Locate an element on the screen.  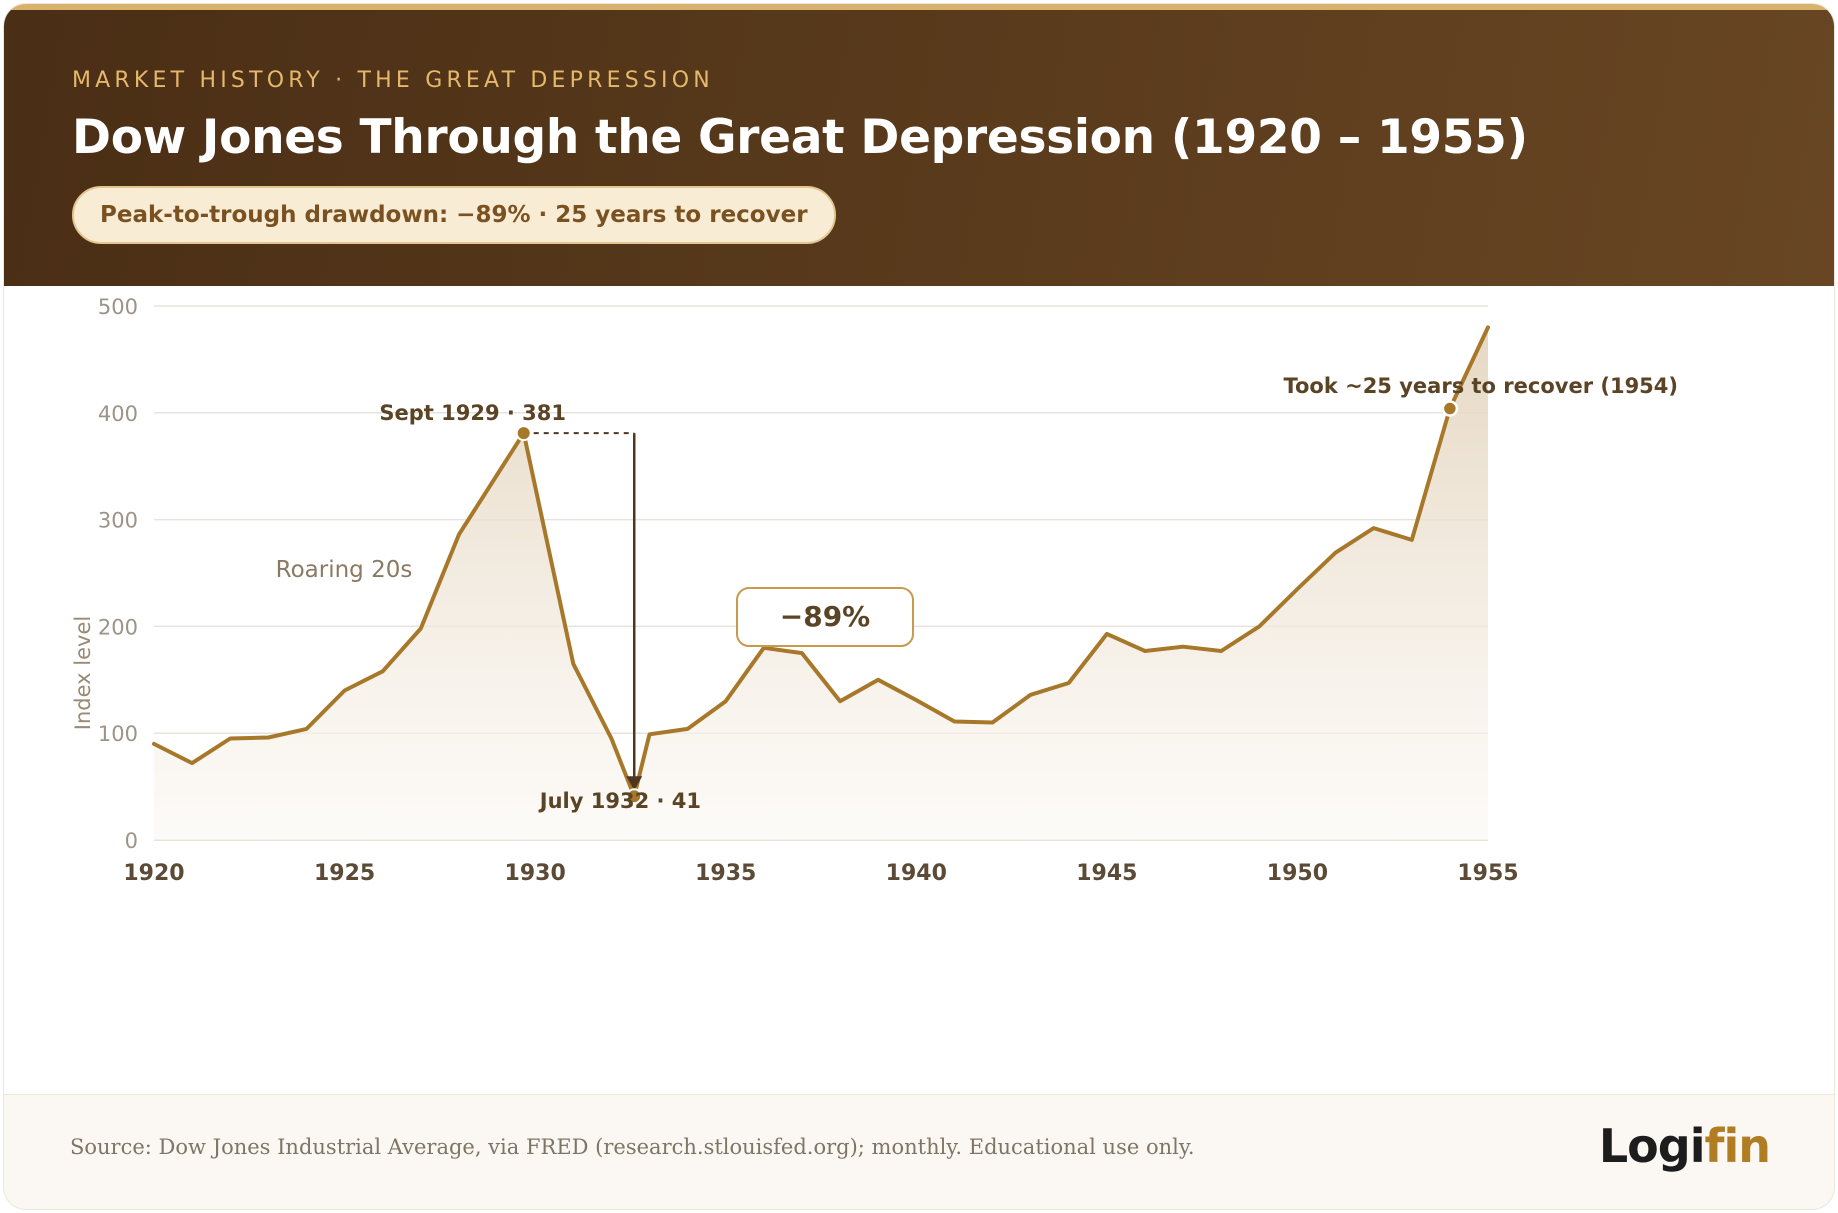
x-tick-label-1955: 1955 is located at coordinates (1487, 873).